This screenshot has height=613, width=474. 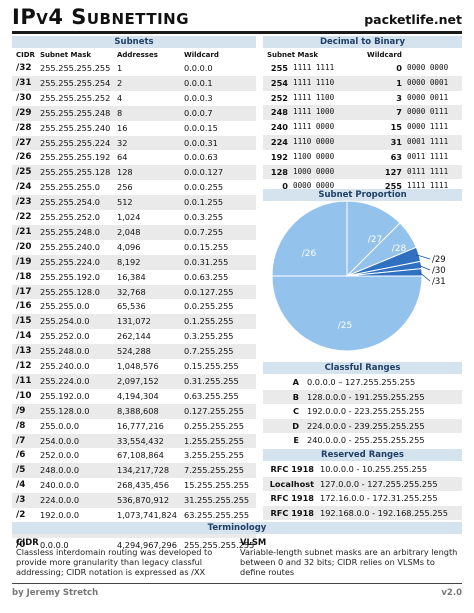 I want to click on wildcard-cell: 0.0.0.15, so click(x=201, y=127).